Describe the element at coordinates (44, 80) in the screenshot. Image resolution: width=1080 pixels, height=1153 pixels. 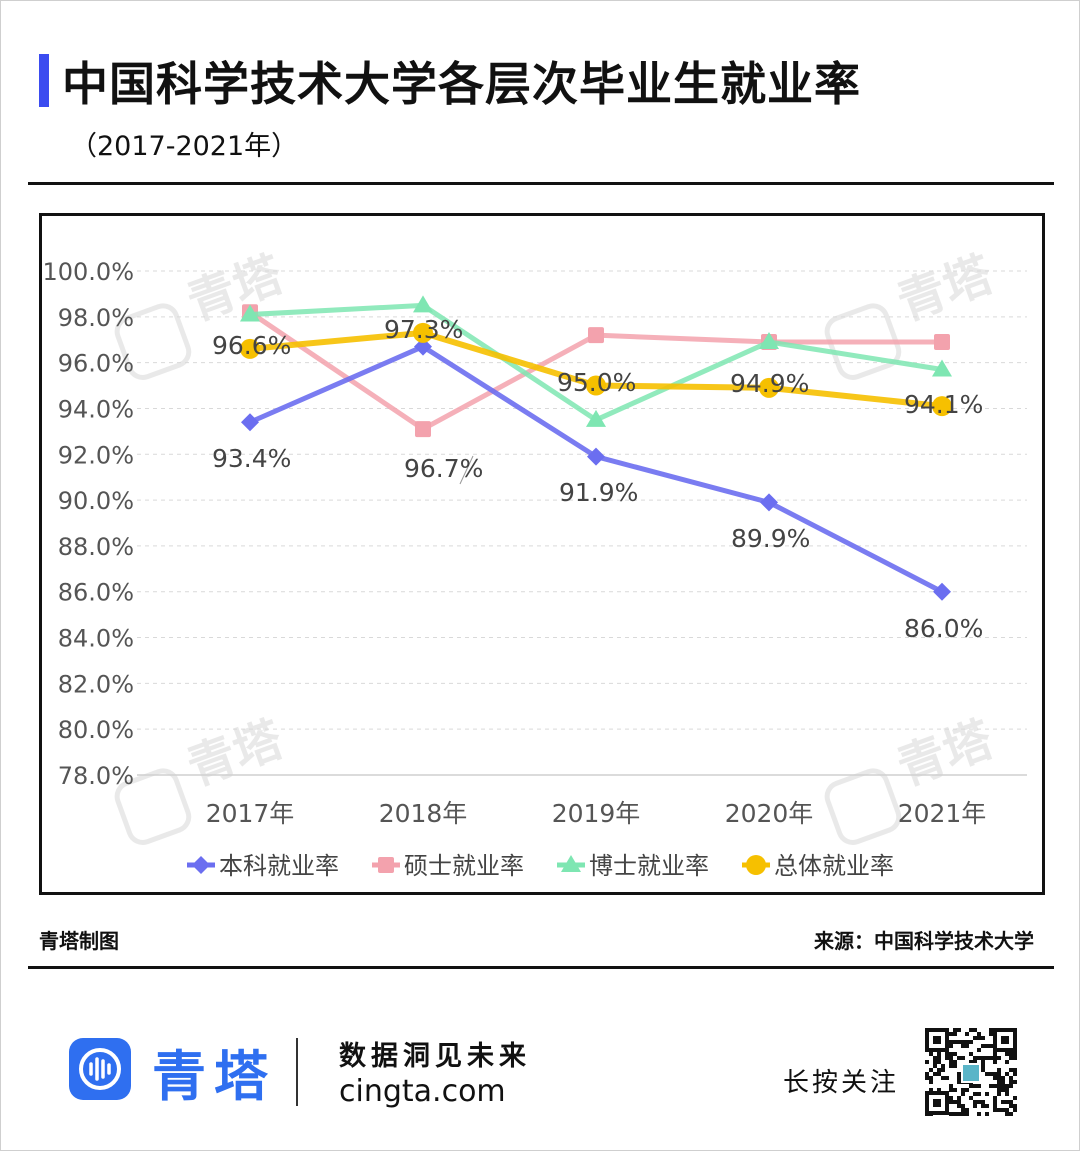
I see `title-accent-bar` at that location.